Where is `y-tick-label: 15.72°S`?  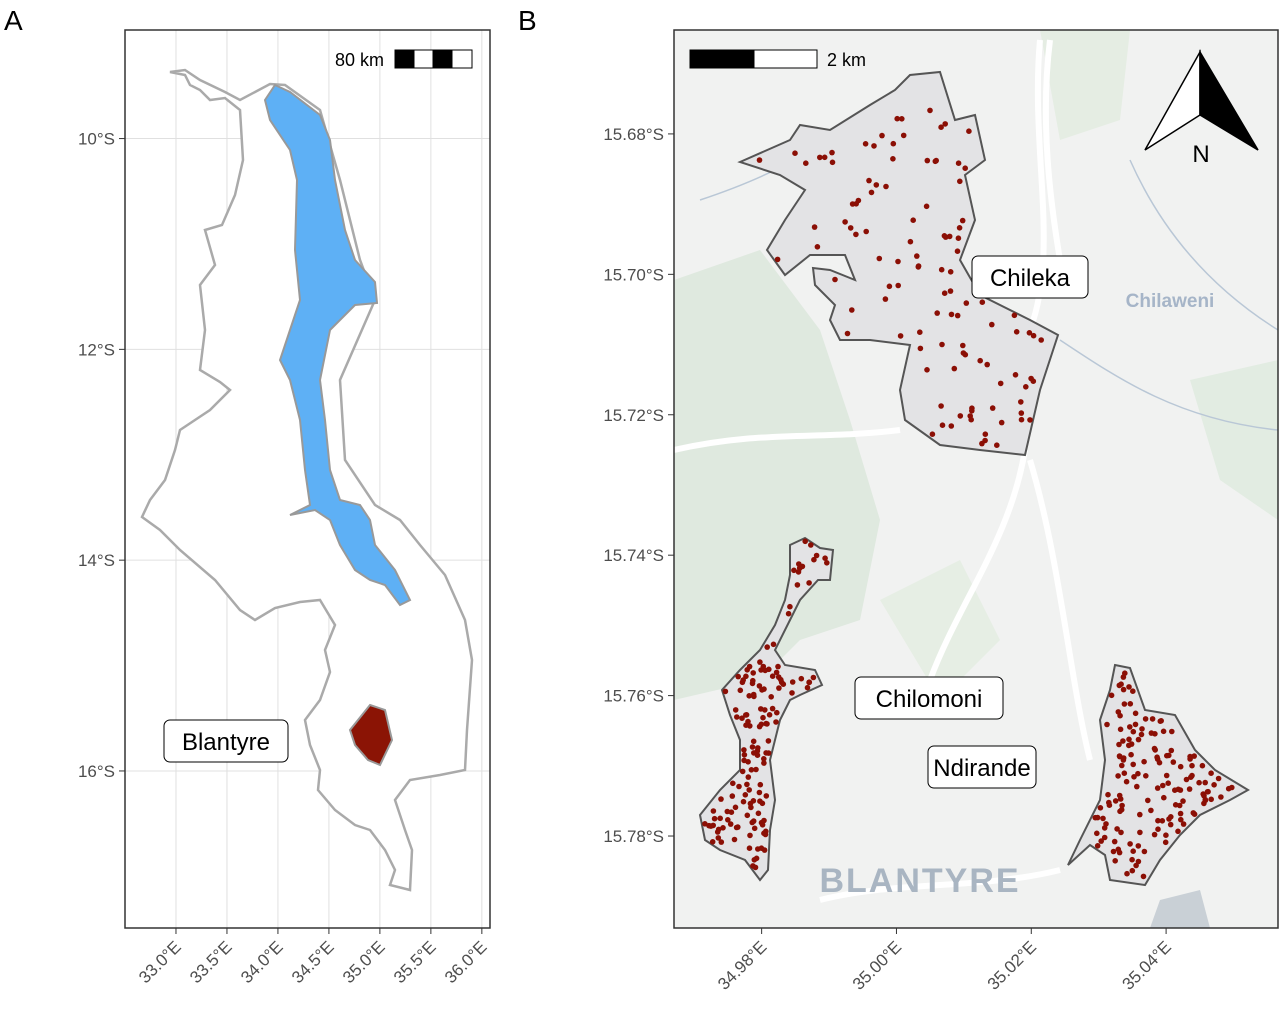 y-tick-label: 15.72°S is located at coordinates (633, 415).